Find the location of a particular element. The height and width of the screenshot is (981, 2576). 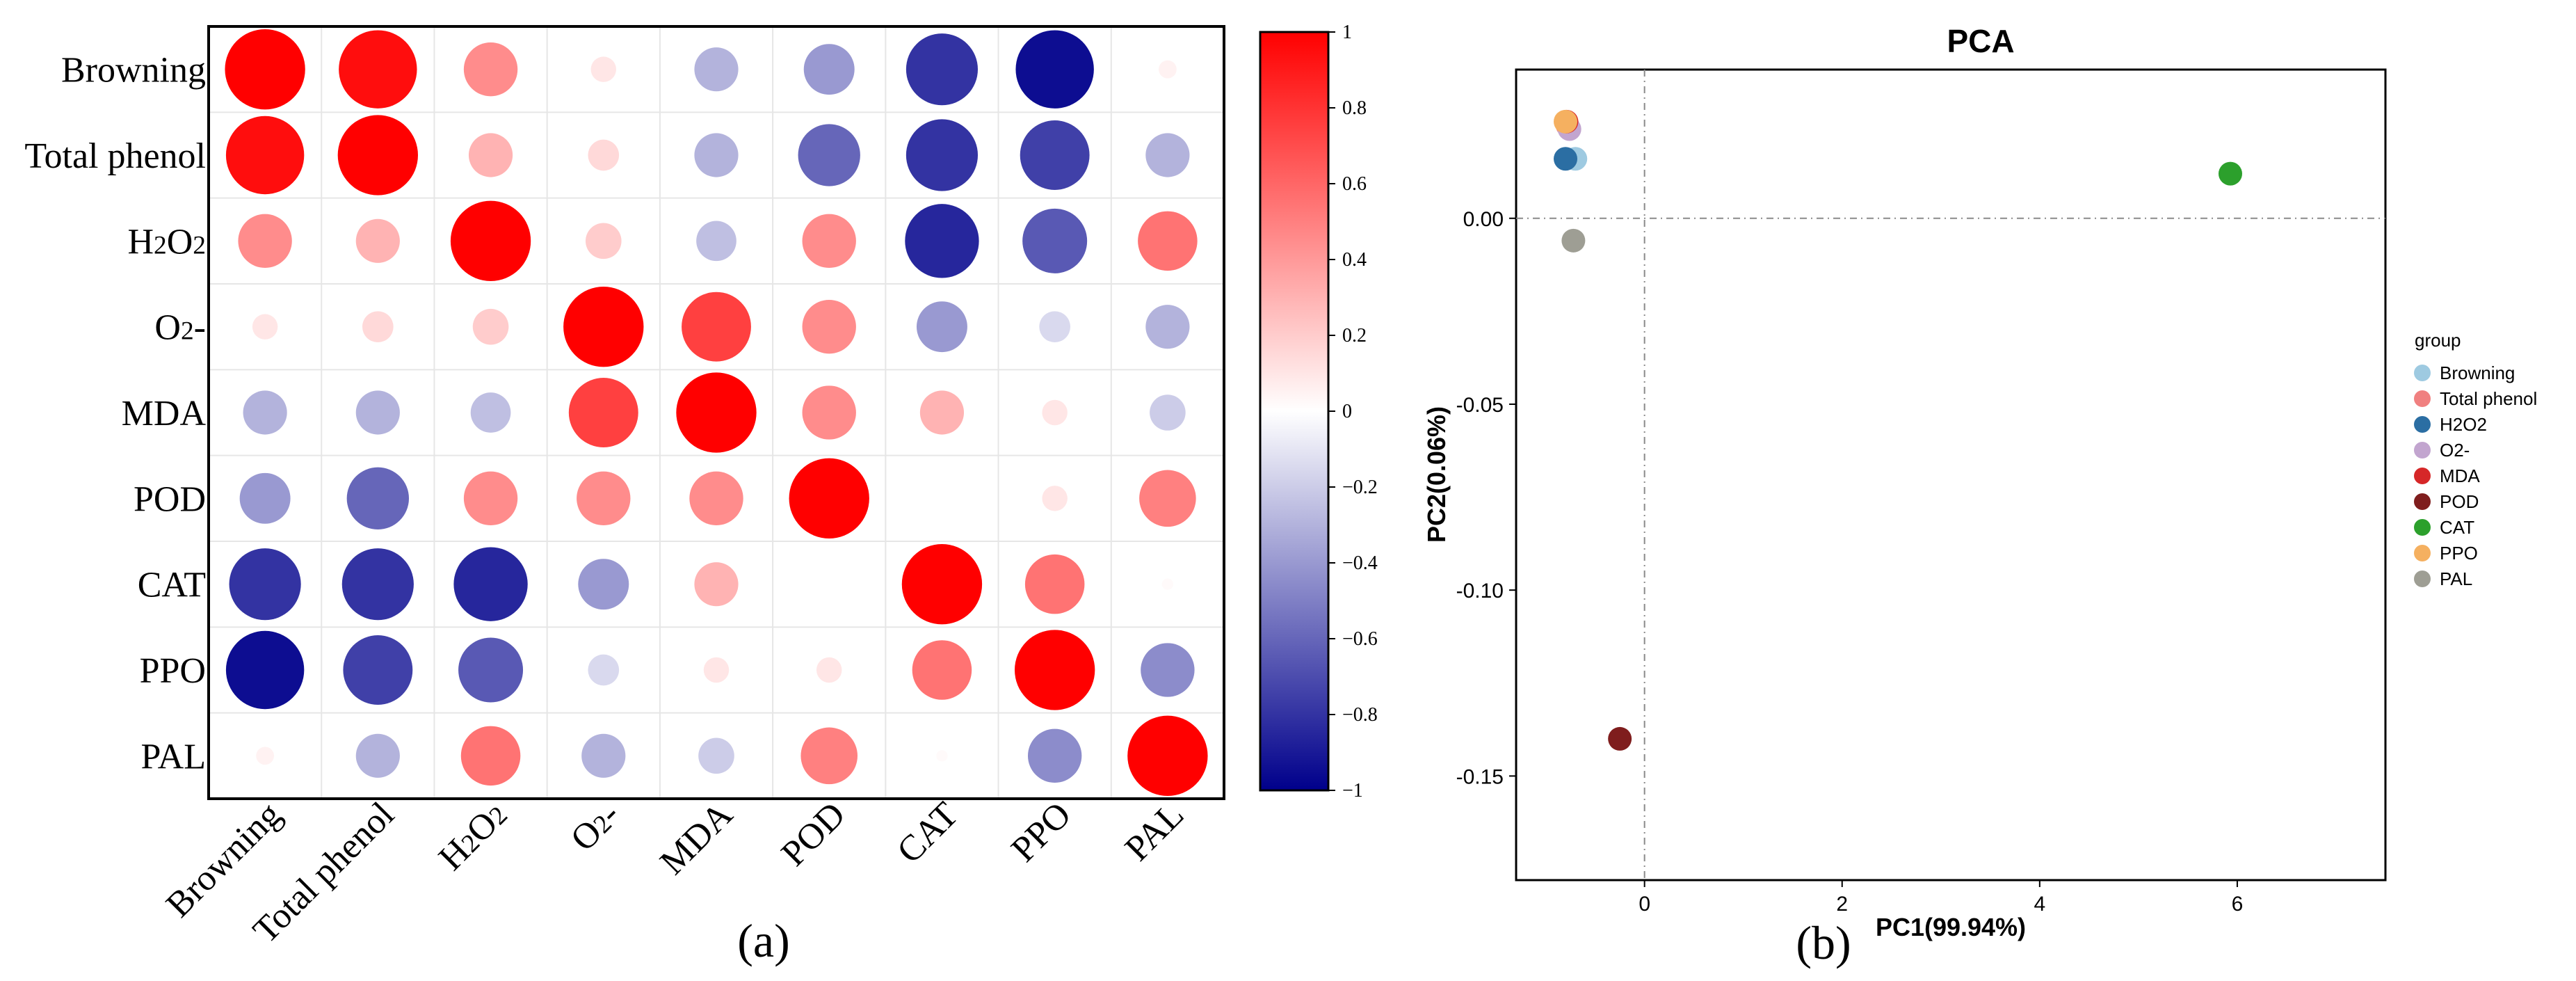

legend-swatch-cat is located at coordinates (2422, 527).